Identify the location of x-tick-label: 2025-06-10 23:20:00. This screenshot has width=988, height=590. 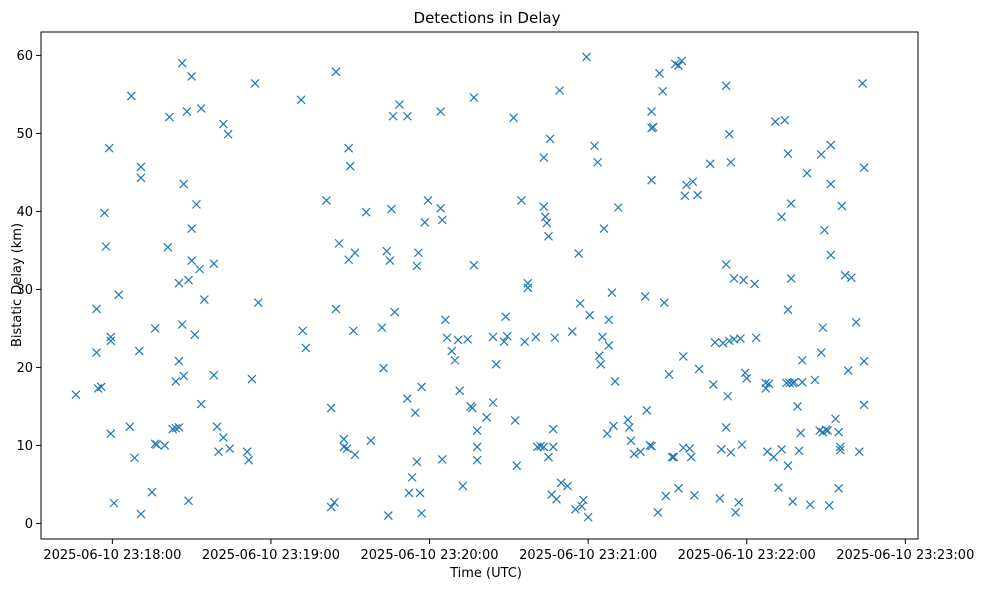
(430, 555).